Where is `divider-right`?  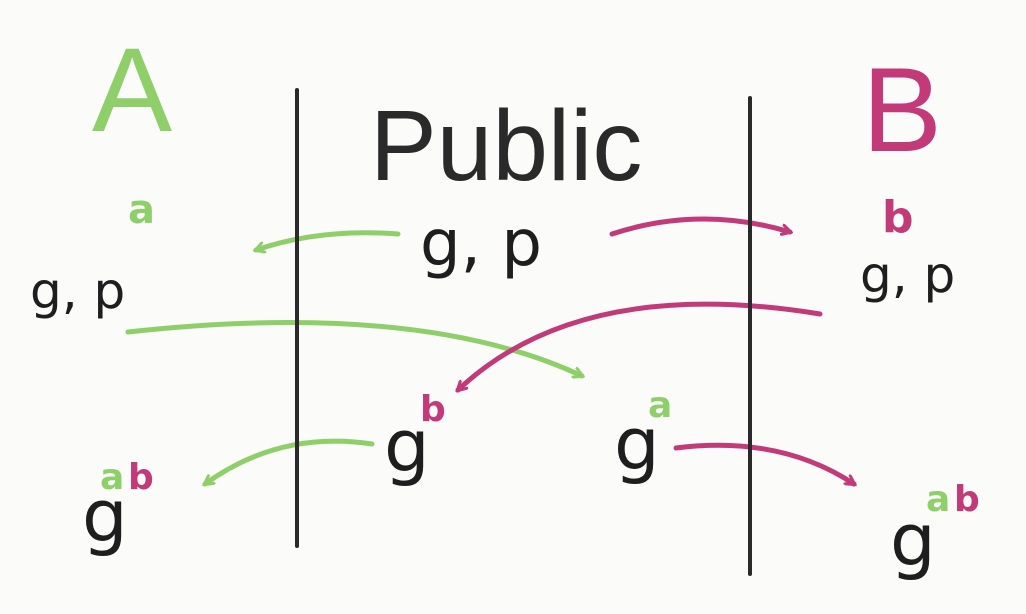 divider-right is located at coordinates (750, 336).